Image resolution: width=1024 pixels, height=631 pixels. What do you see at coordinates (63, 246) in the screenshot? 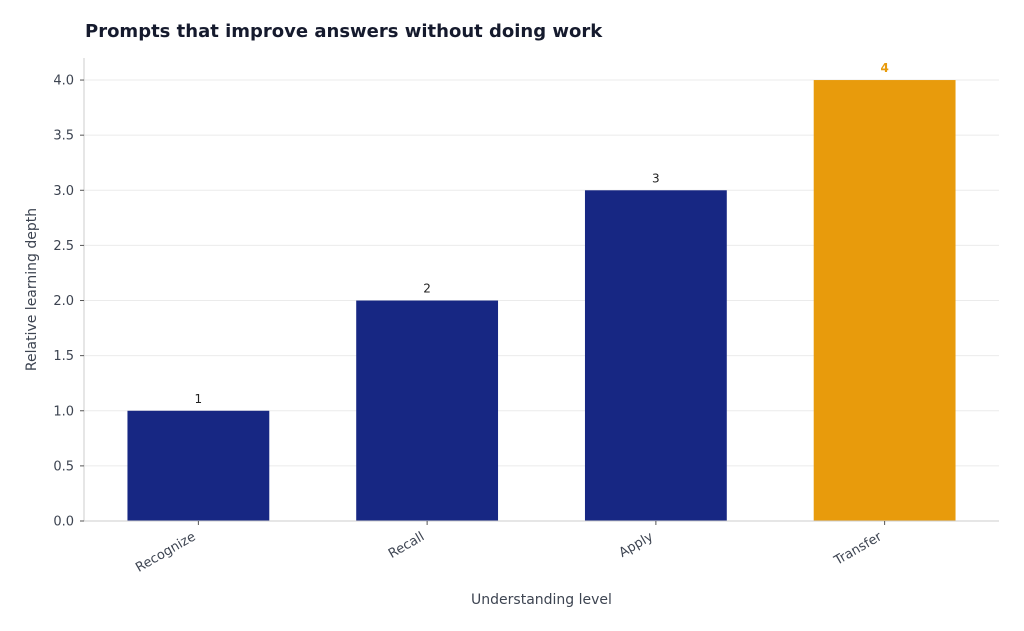
I see `y-tick-label: 2.5` at bounding box center [63, 246].